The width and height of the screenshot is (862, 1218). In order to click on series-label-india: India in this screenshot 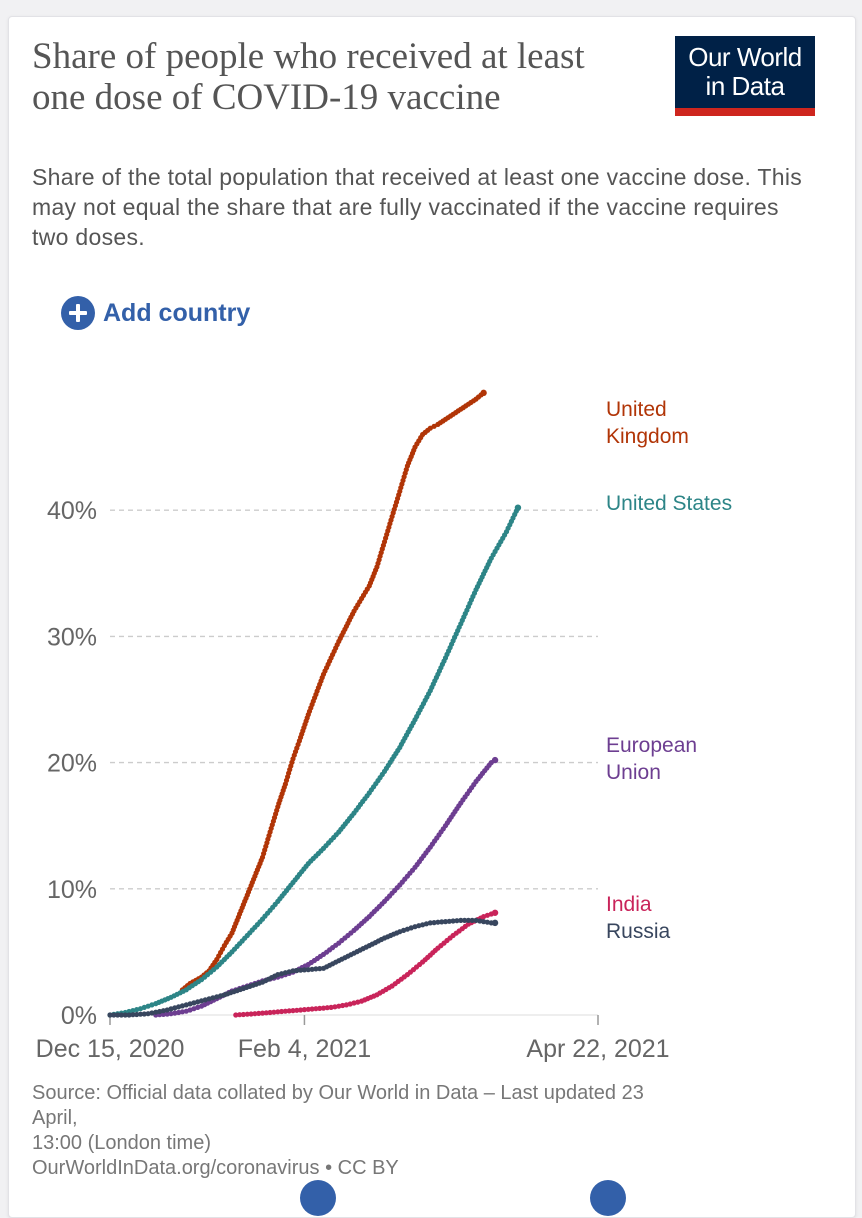, I will do `click(629, 904)`.